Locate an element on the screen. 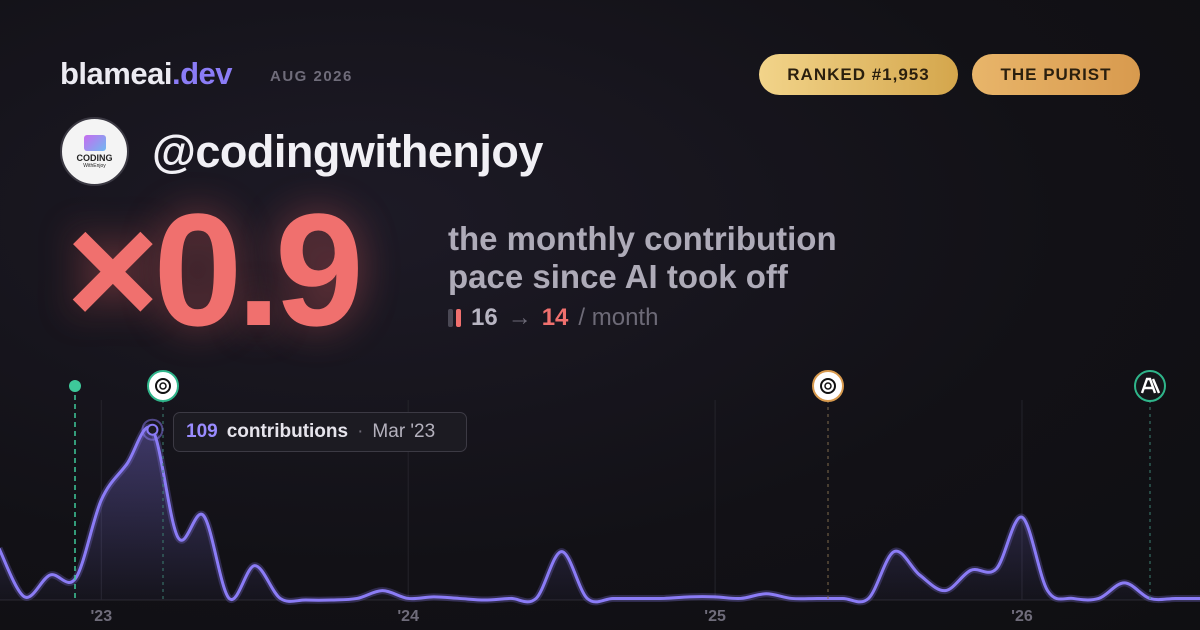 Image resolution: width=1200 pixels, height=630 pixels. x-tick-label: '24 is located at coordinates (408, 616).